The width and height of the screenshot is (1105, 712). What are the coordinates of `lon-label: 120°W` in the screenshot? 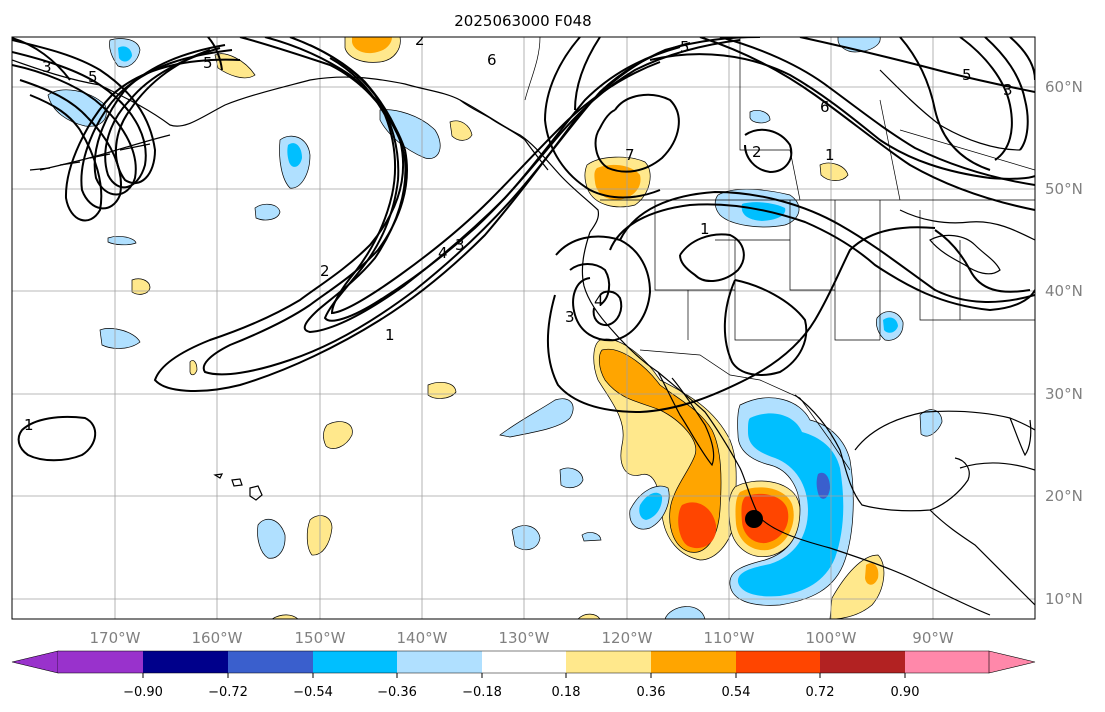 It's located at (627, 638).